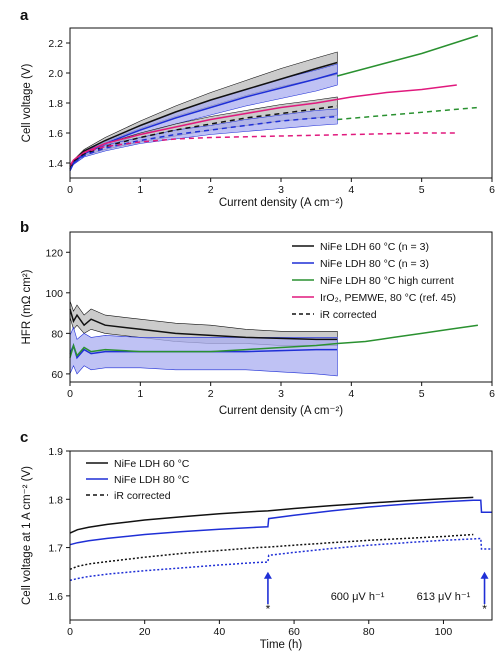  I want to click on legend-label: NiFe LDH 80 °C high current, so click(387, 281).